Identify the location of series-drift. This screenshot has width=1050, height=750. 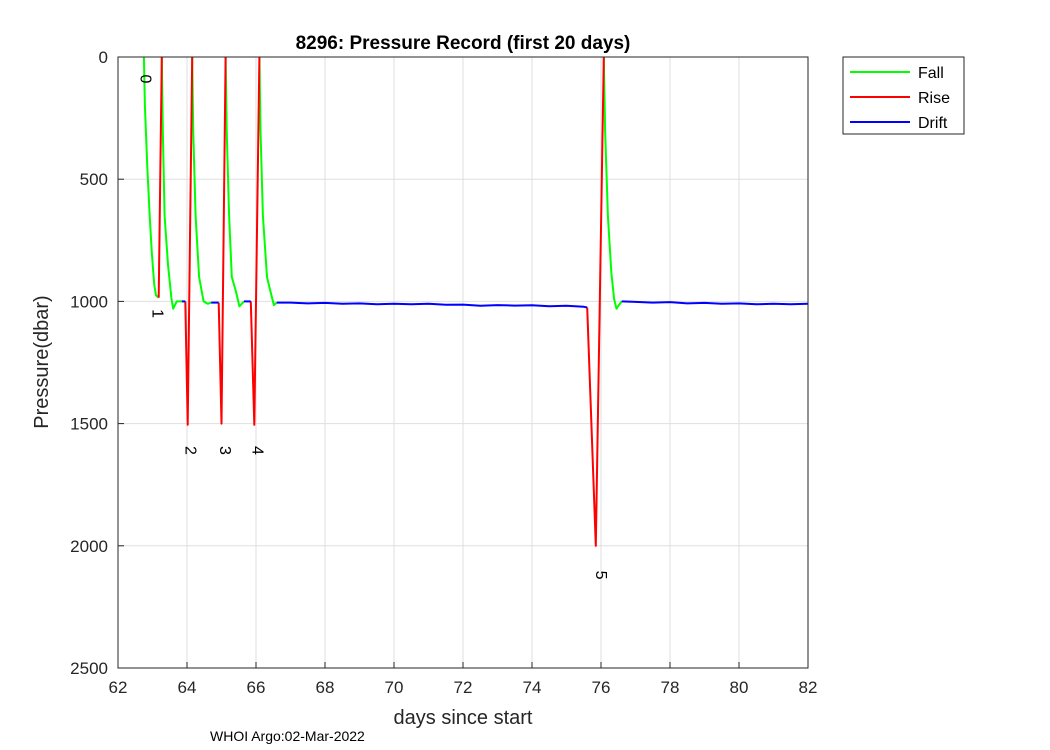
(495, 304).